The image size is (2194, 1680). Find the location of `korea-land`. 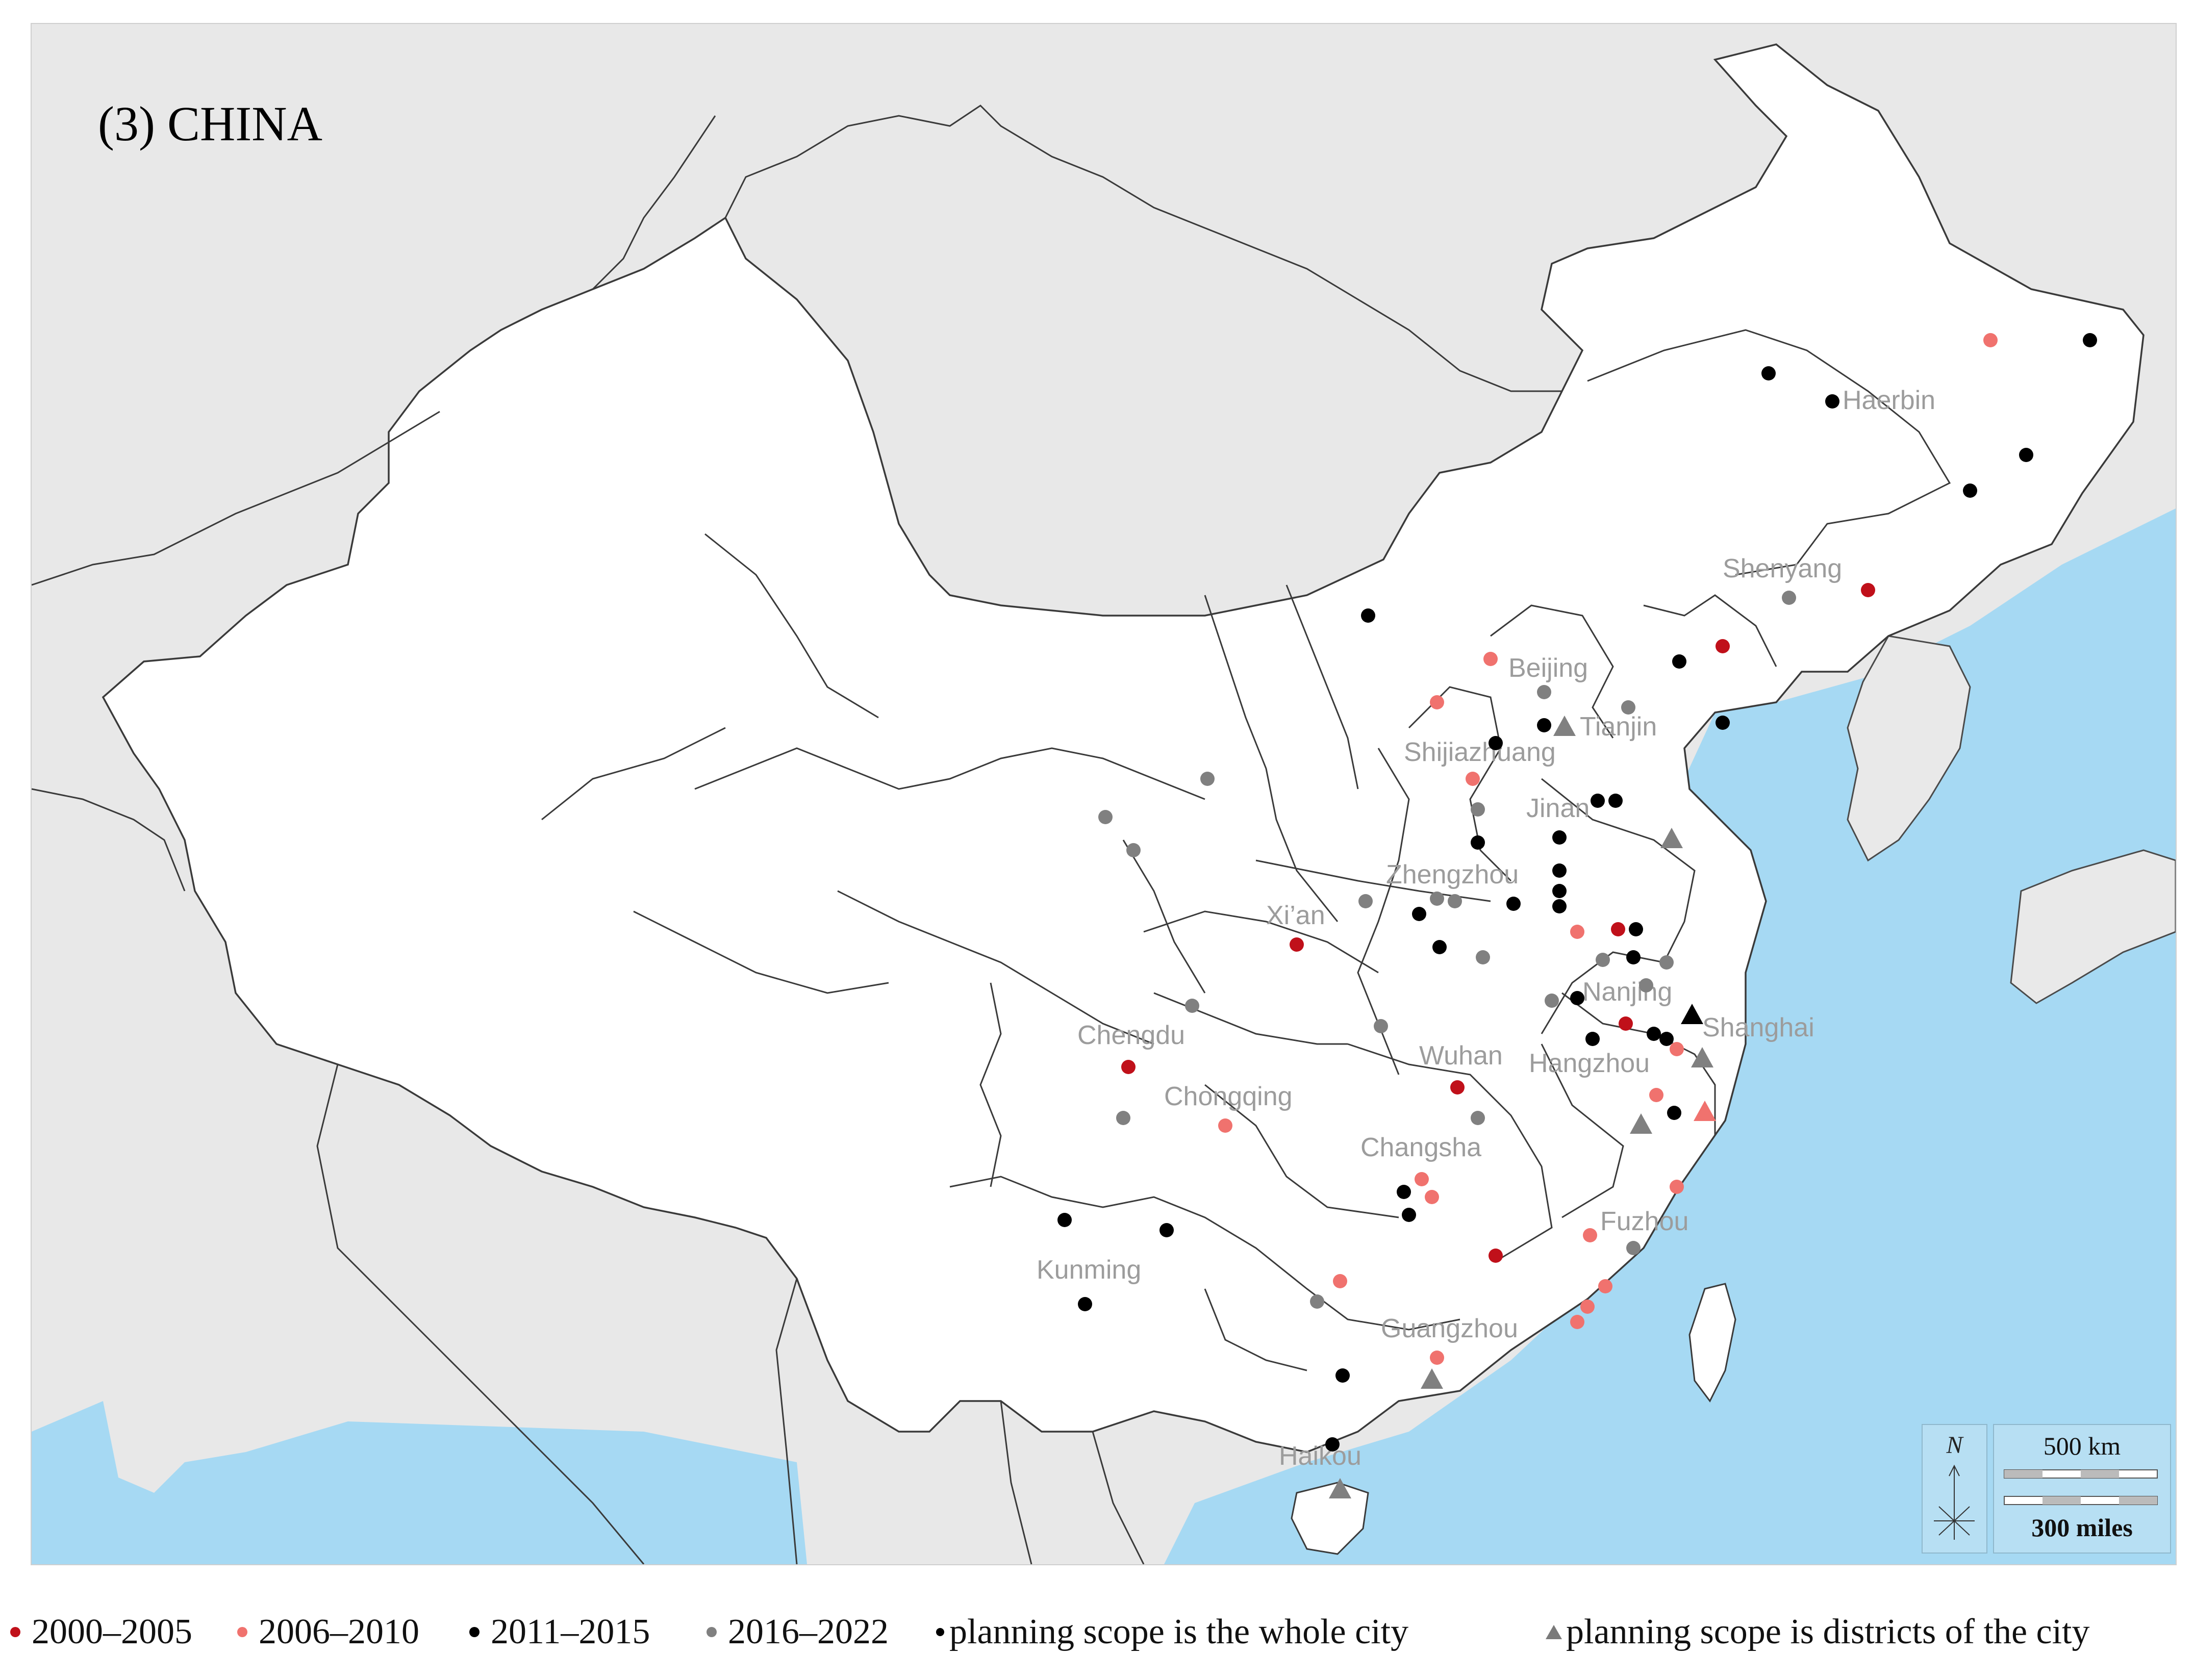

korea-land is located at coordinates (1909, 749).